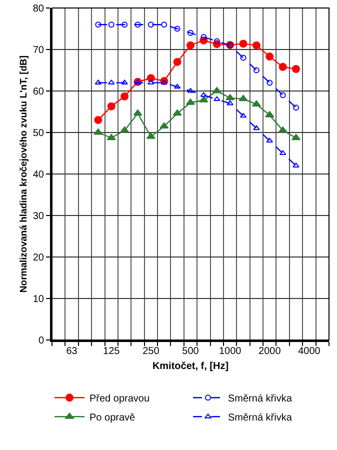 The height and width of the screenshot is (450, 337). Describe the element at coordinates (38, 258) in the screenshot. I see `y-tick-label: 20` at that location.